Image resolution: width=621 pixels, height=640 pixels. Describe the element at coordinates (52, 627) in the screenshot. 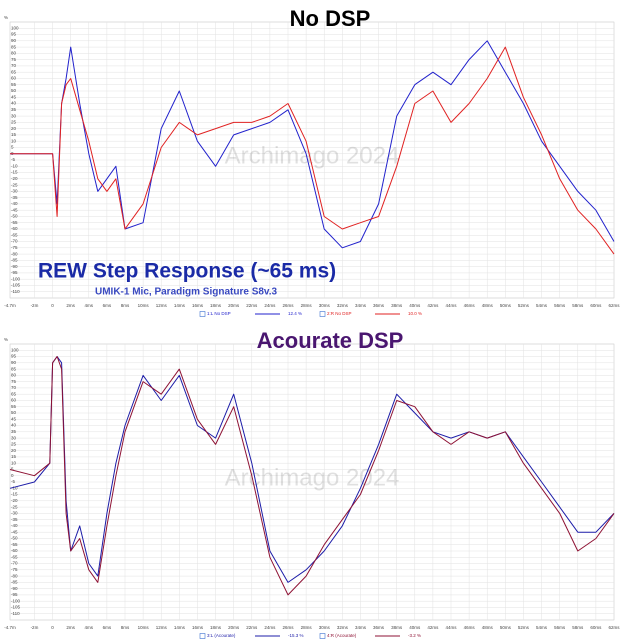

I see `x-tick-label: 0` at that location.